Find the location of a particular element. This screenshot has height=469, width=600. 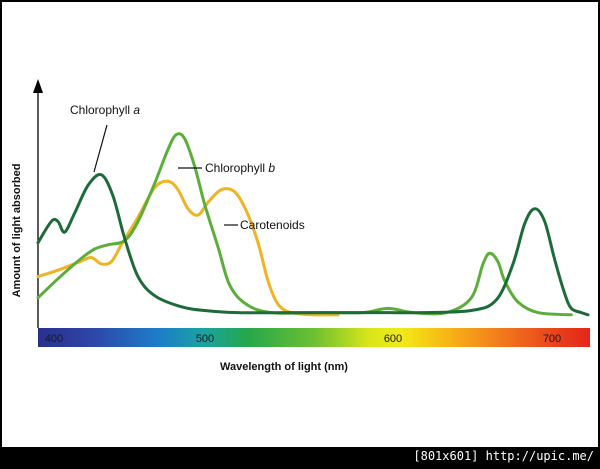

series-label-chlorophyll-b: Chlorophyll b is located at coordinates (240, 168).